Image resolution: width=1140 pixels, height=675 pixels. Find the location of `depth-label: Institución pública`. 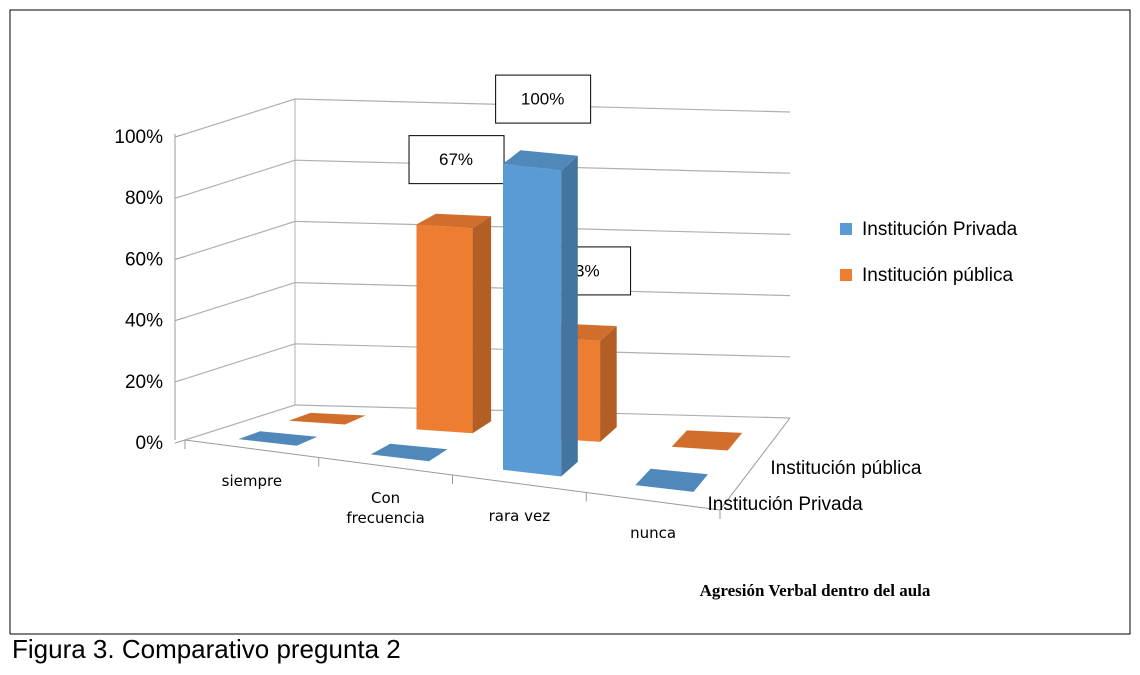

depth-label: Institución pública is located at coordinates (845, 468).